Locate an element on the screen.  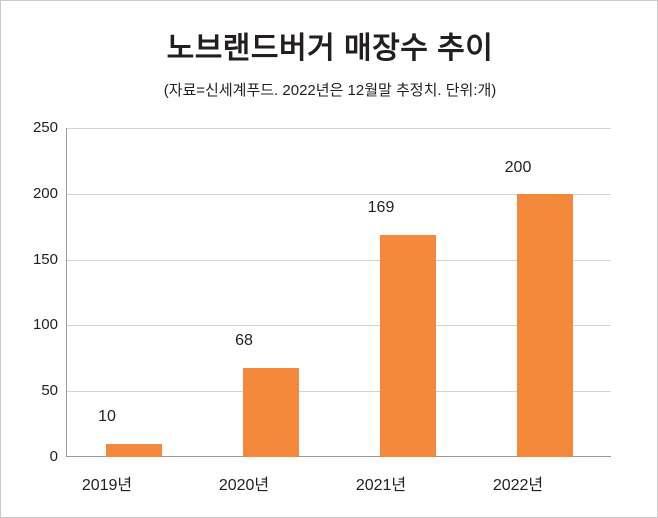
y-tick-label: 200 is located at coordinates (45, 193).